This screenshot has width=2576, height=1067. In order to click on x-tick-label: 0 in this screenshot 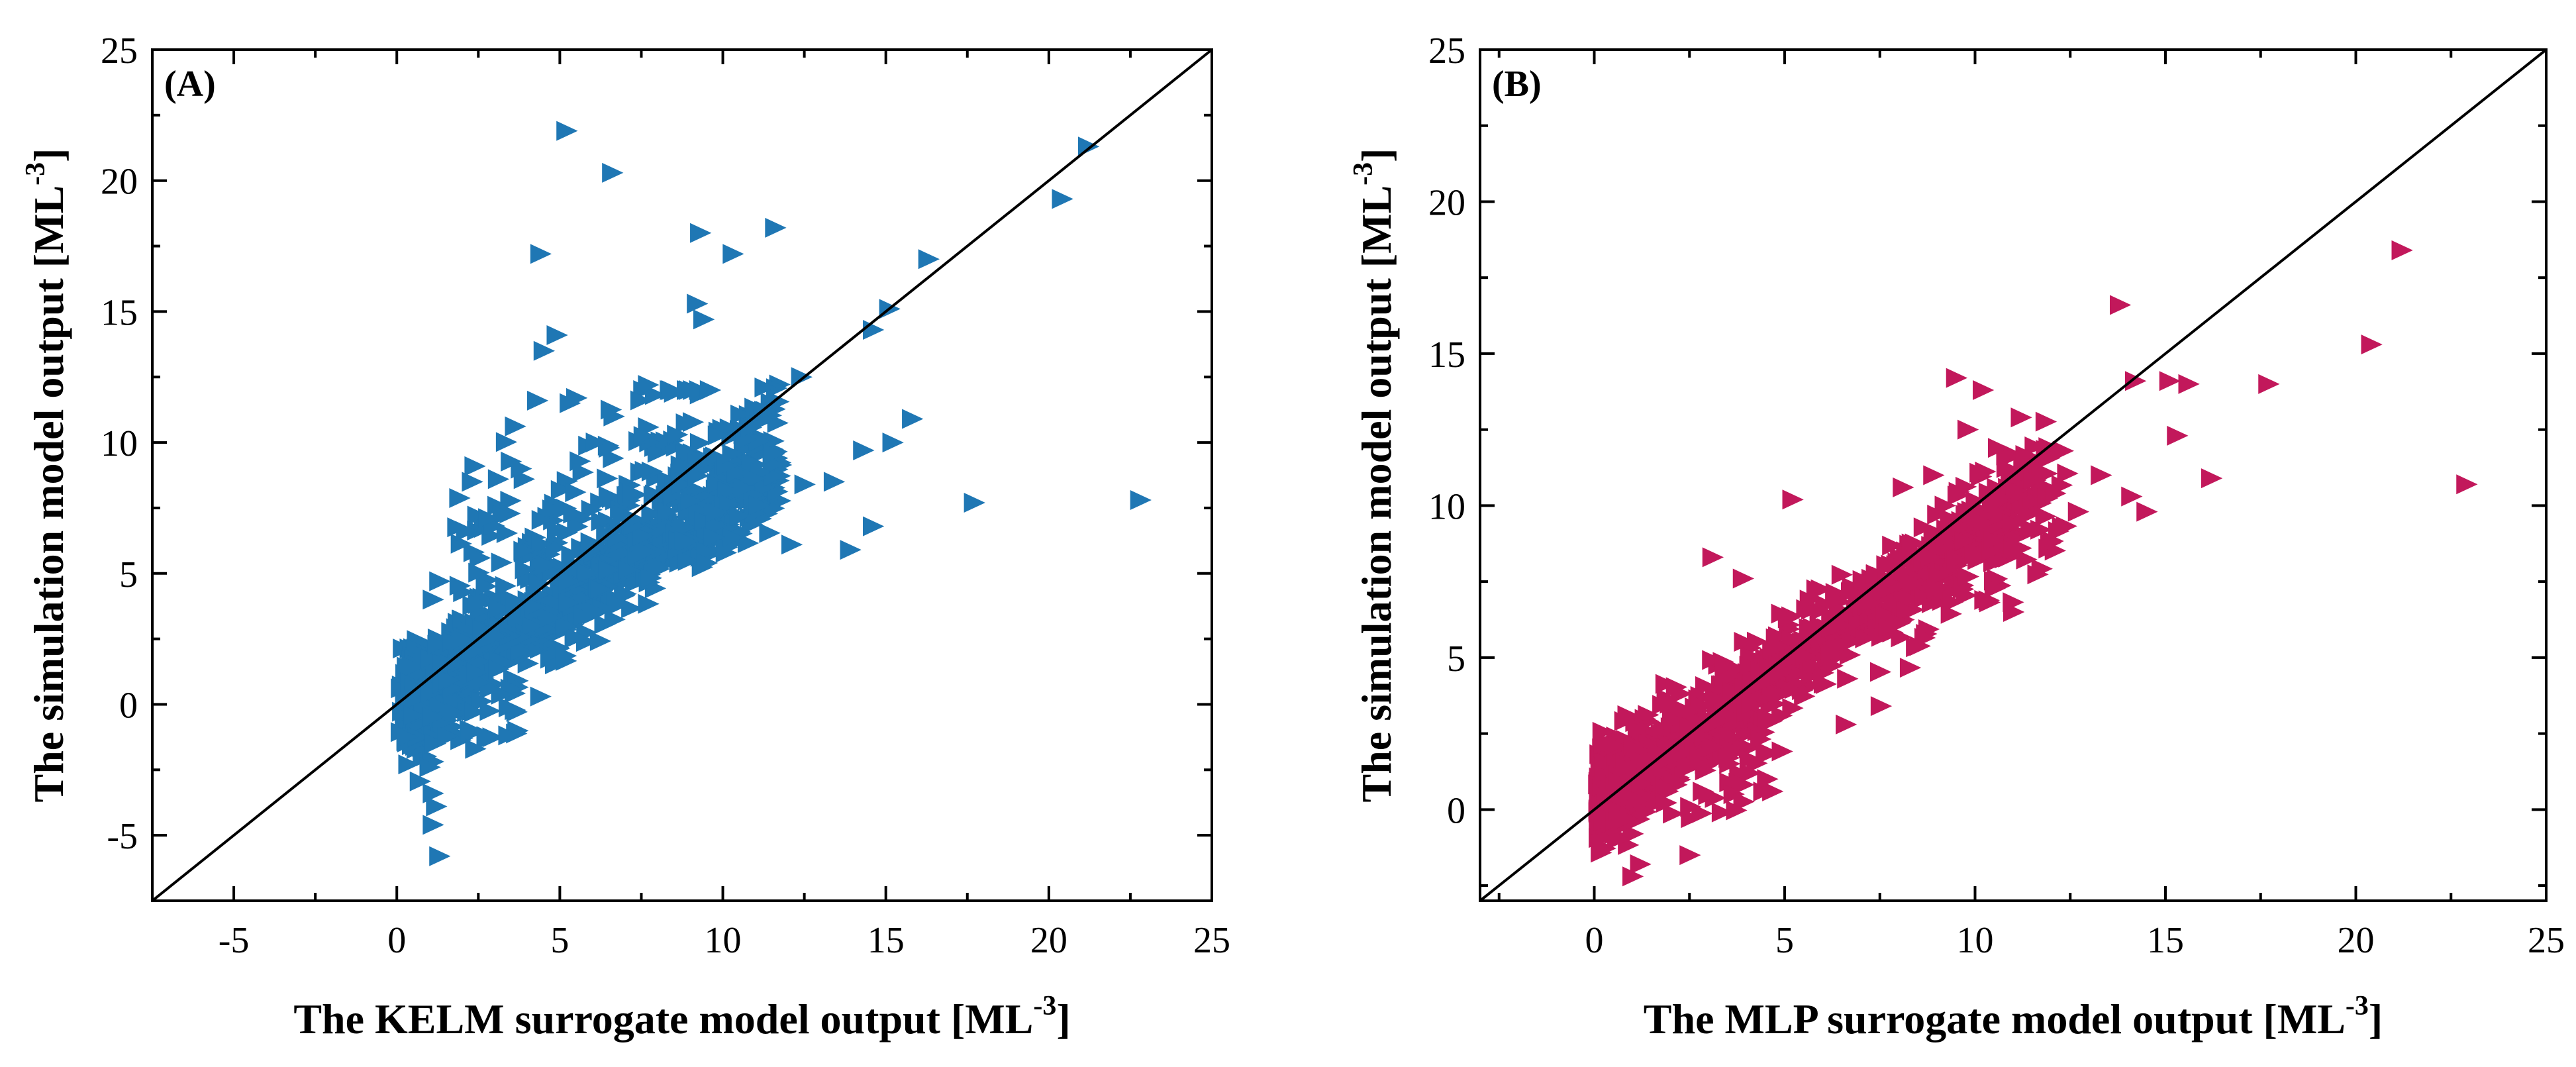, I will do `click(396, 941)`.